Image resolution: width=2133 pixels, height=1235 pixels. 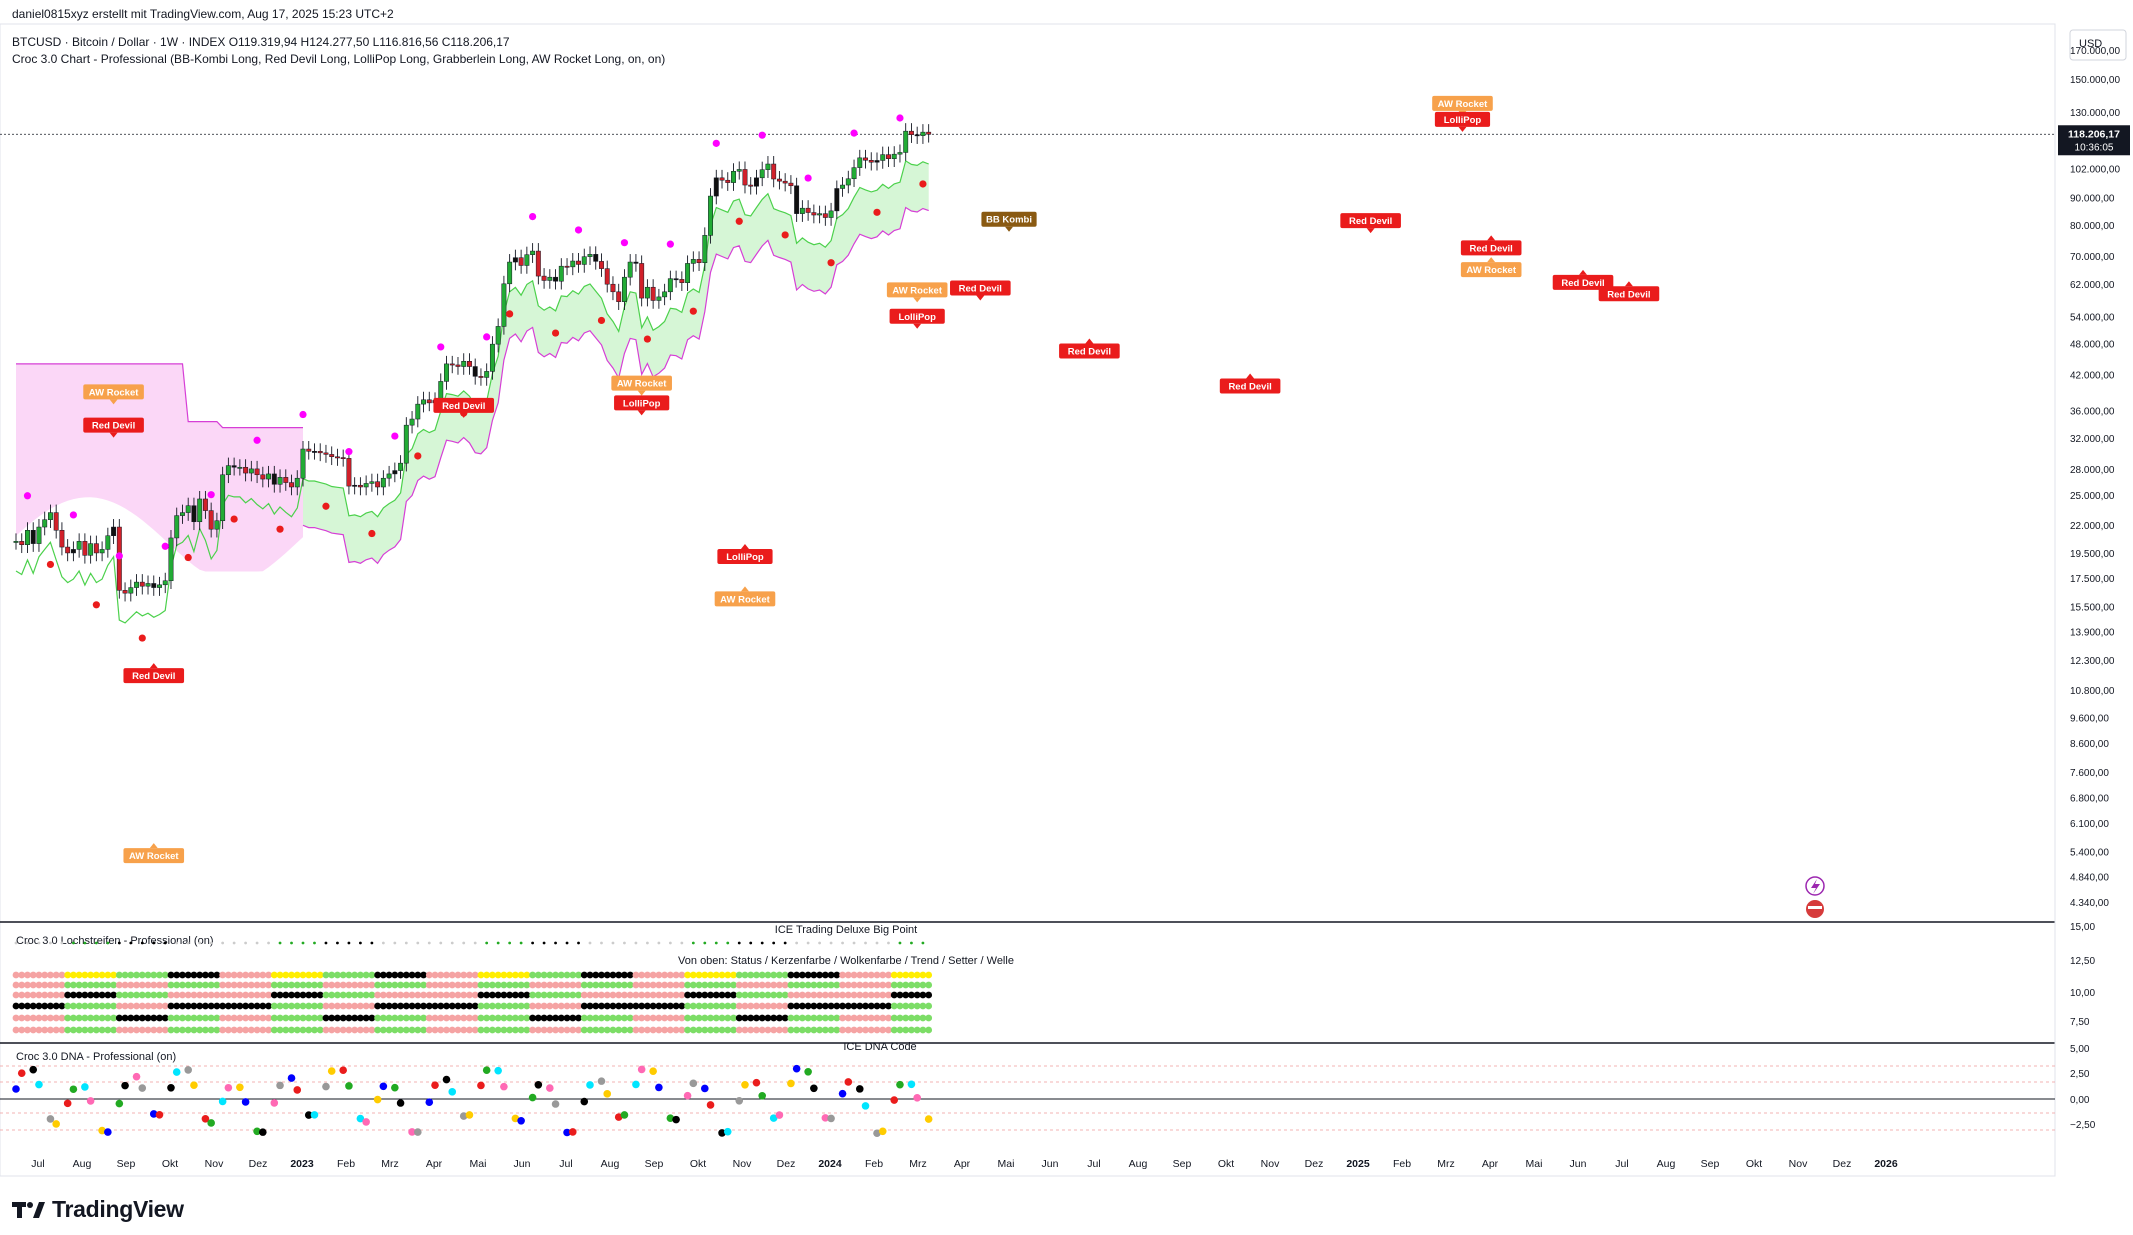 What do you see at coordinates (1009, 221) in the screenshot?
I see `signal-label: BB Kombi` at bounding box center [1009, 221].